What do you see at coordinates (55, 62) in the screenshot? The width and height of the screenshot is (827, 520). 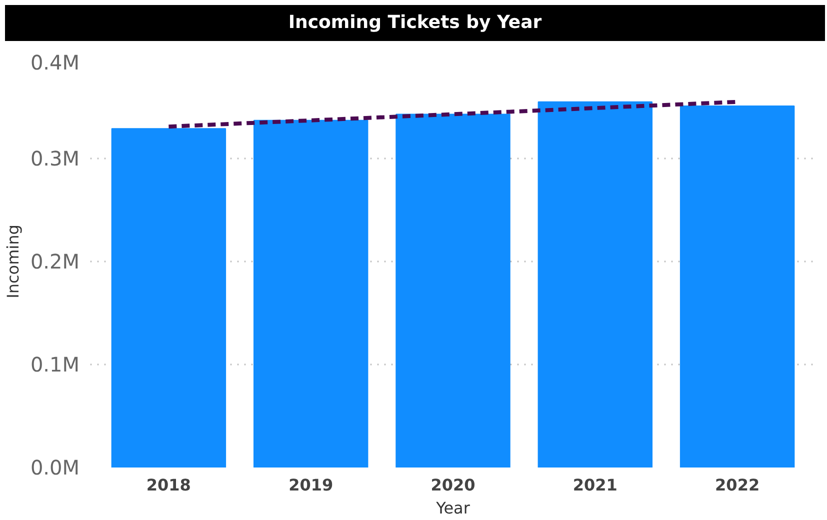 I see `y-tick-label: 0.4M` at bounding box center [55, 62].